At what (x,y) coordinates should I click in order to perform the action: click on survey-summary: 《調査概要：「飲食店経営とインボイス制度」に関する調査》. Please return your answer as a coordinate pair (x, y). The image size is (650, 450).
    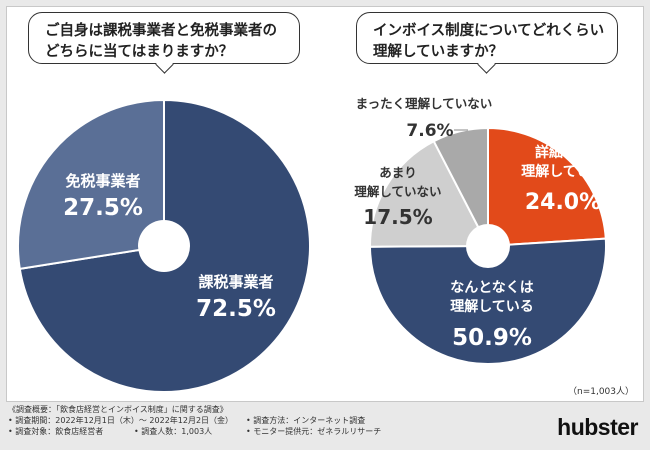
    Looking at the image, I should click on (118, 409).